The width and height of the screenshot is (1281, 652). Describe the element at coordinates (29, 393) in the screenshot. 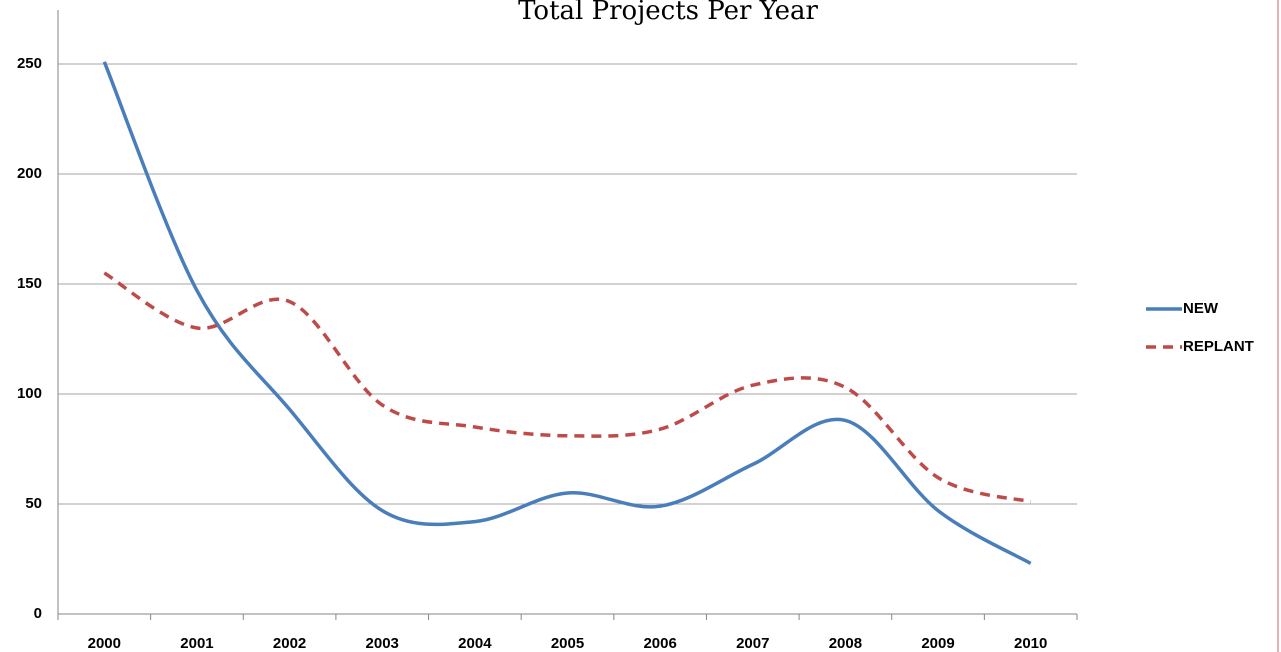

I see `y-tick-label: 100` at that location.